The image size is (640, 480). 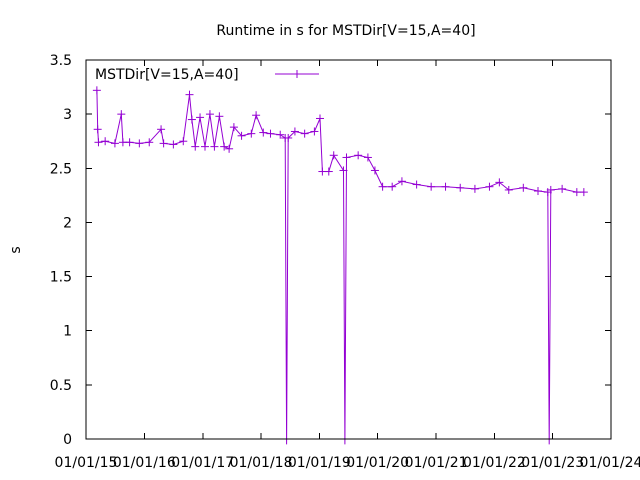 What do you see at coordinates (167, 75) in the screenshot?
I see `legend-entry-label: MSTDir[V=15,A=40]` at bounding box center [167, 75].